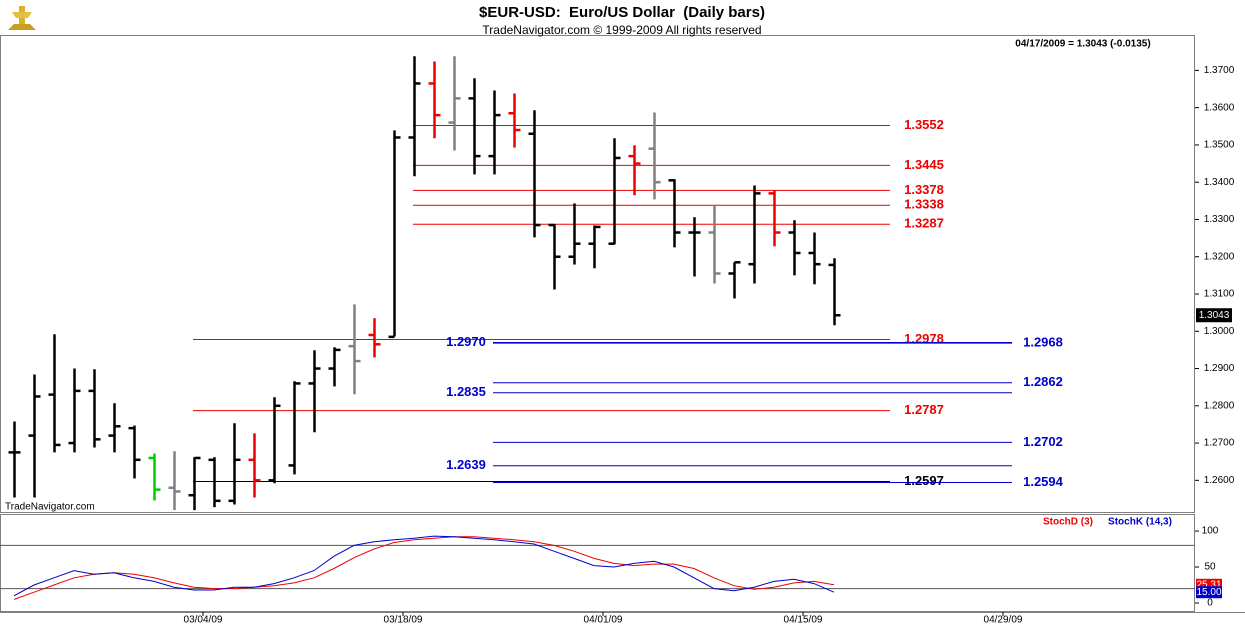 This screenshot has width=1245, height=631. I want to click on x-tick-label: 04/29/09, so click(1003, 620).